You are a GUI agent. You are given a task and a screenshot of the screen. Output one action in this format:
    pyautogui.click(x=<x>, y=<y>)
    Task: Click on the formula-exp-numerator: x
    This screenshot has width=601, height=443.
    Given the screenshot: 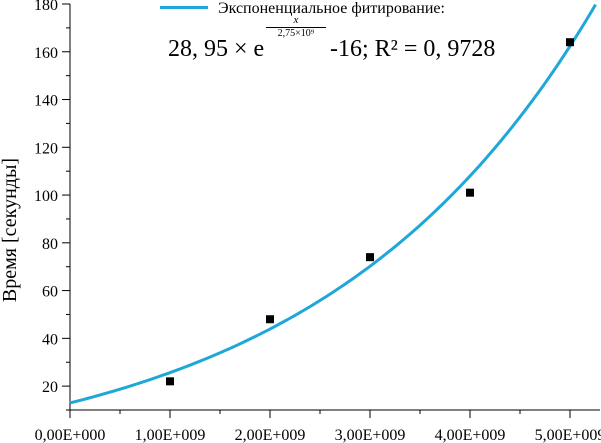 What is the action you would take?
    pyautogui.click(x=296, y=21)
    